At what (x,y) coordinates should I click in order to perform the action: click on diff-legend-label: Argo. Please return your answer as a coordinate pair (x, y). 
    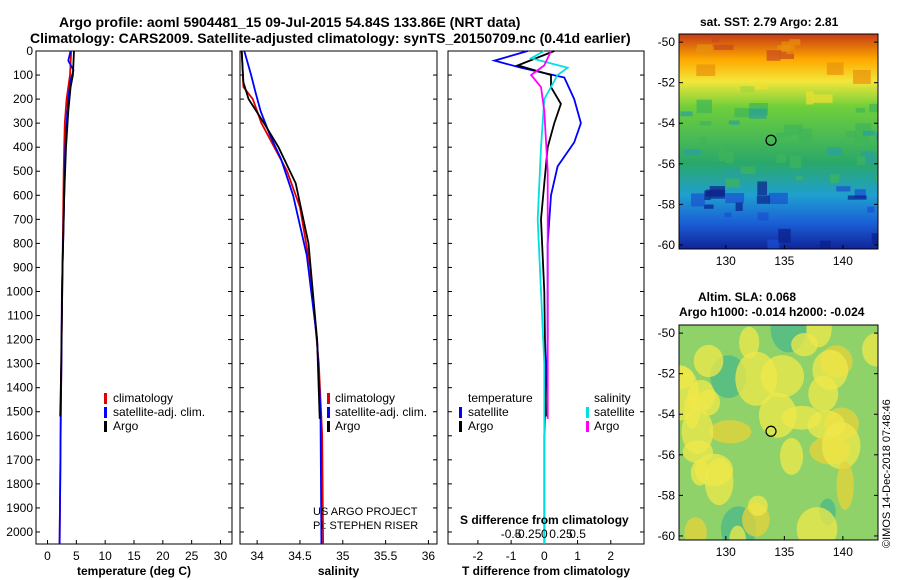
    Looking at the image, I should click on (607, 426).